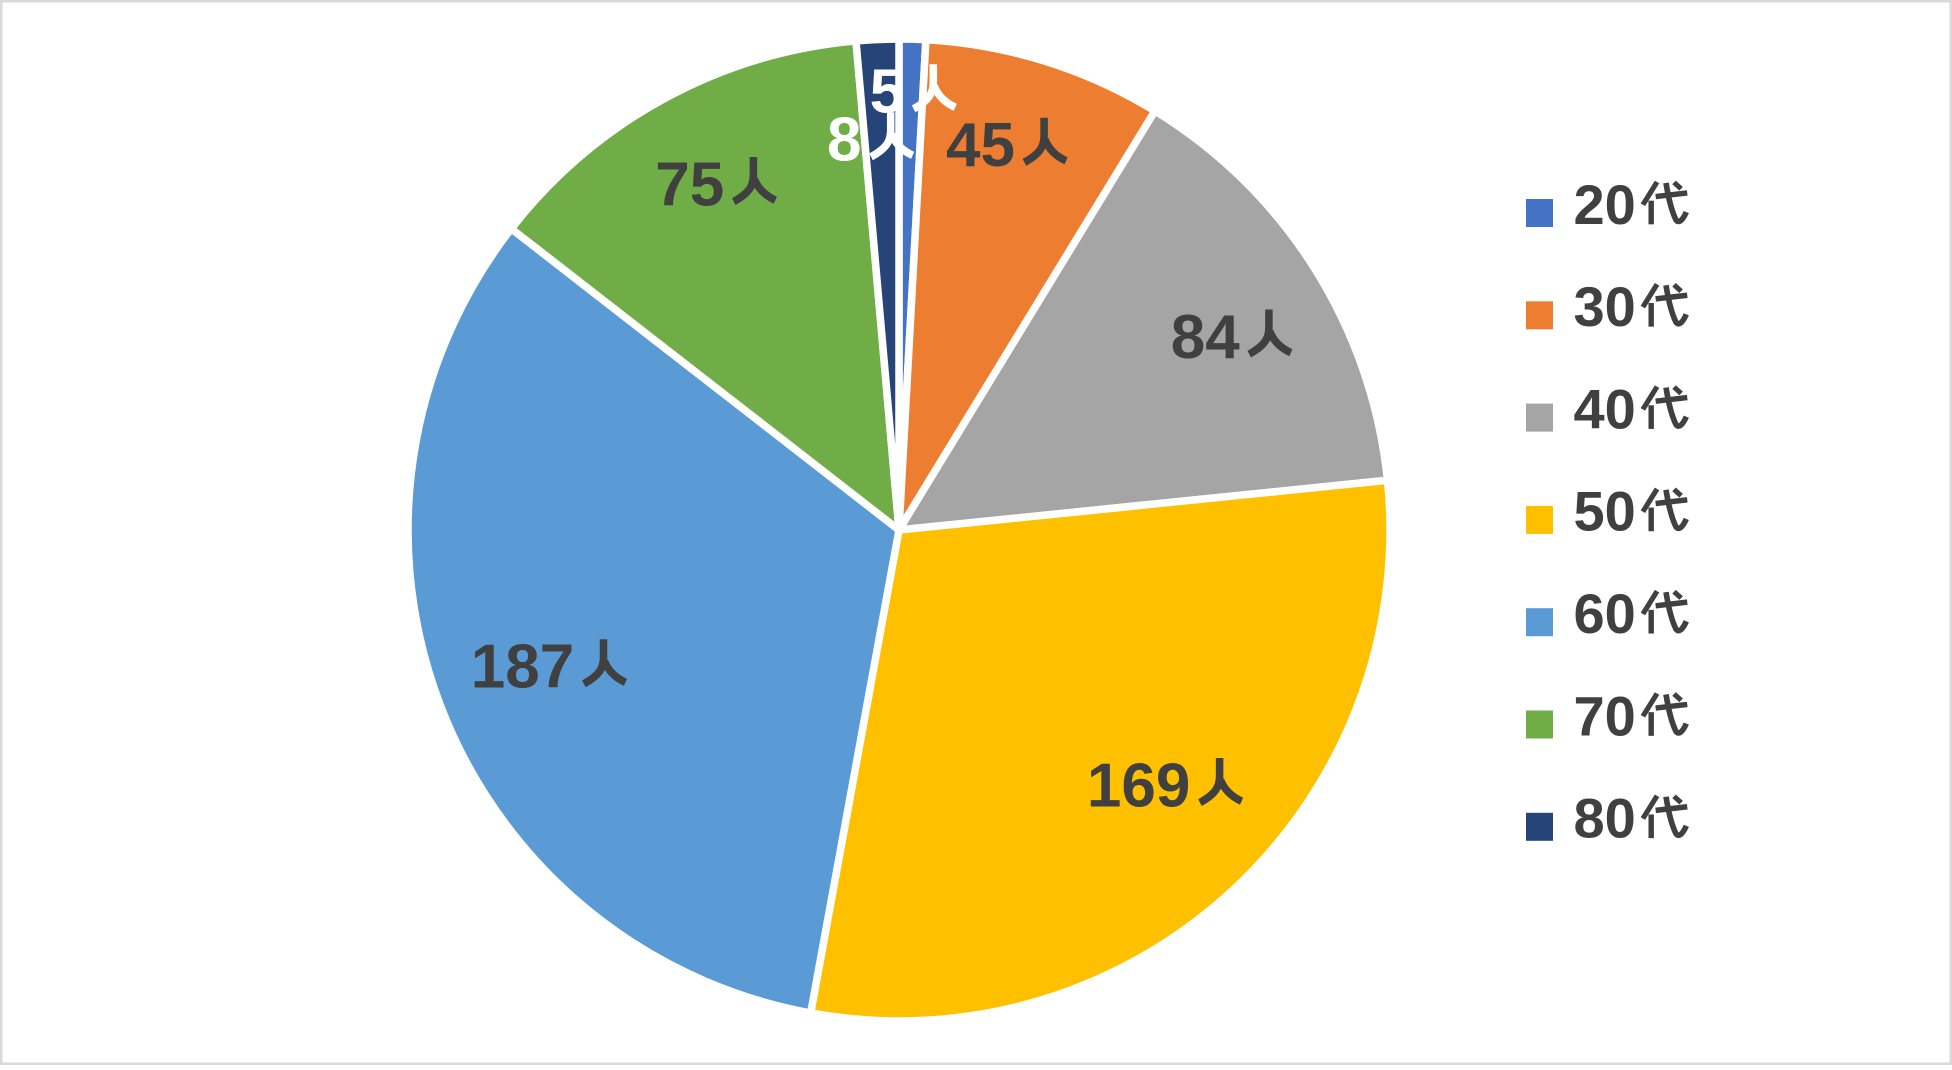  I want to click on svg-text: 80, so click(1605, 818).